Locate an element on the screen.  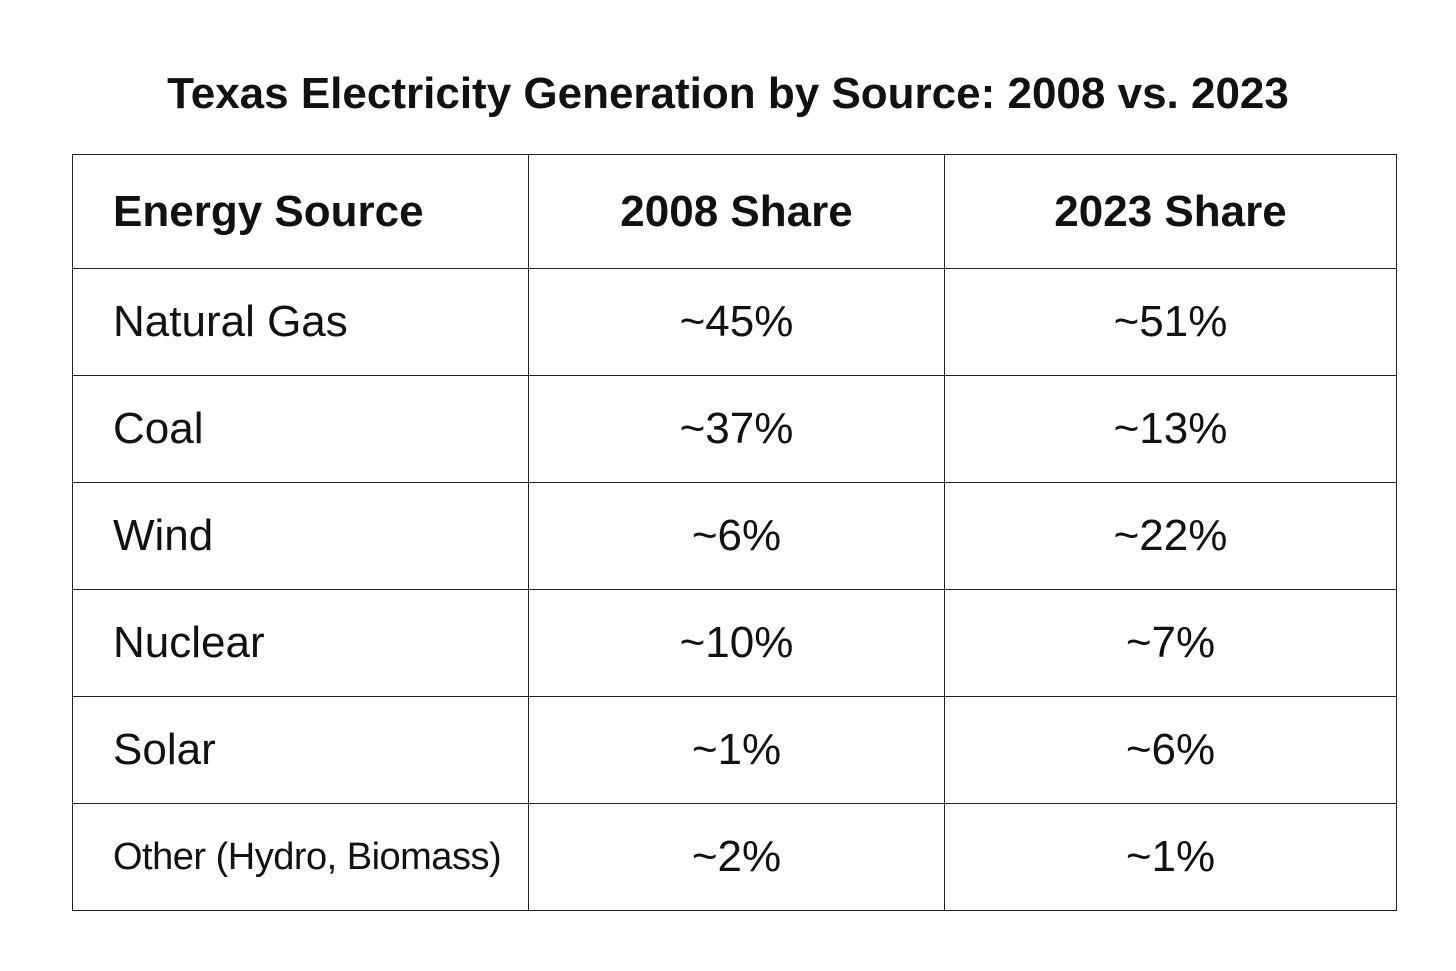
column-header-2008-share: 2008 Share is located at coordinates (736, 211).